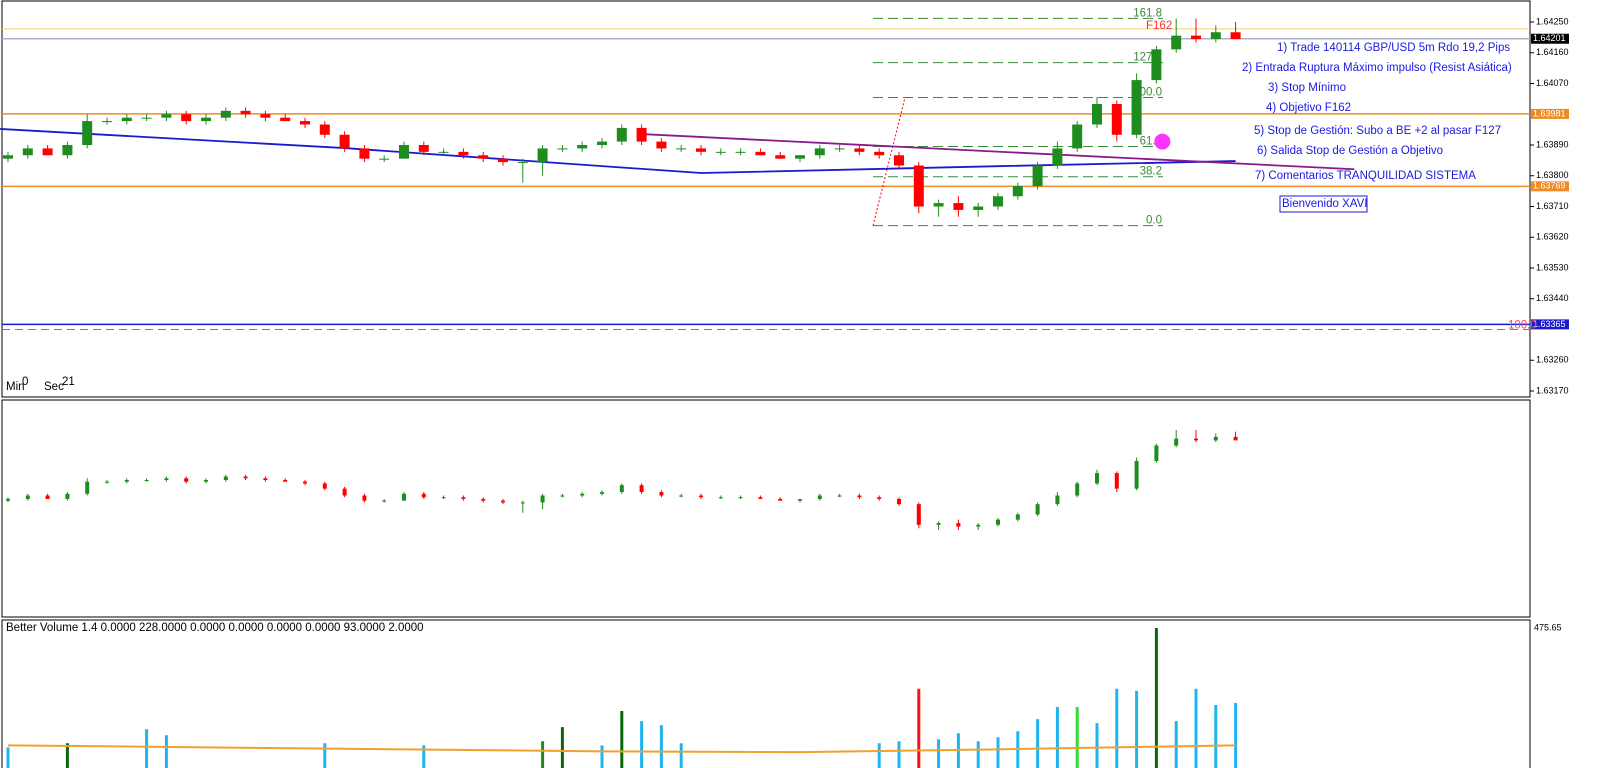  Describe the element at coordinates (1552, 21) in the screenshot. I see `price-label: 1.64250` at that location.